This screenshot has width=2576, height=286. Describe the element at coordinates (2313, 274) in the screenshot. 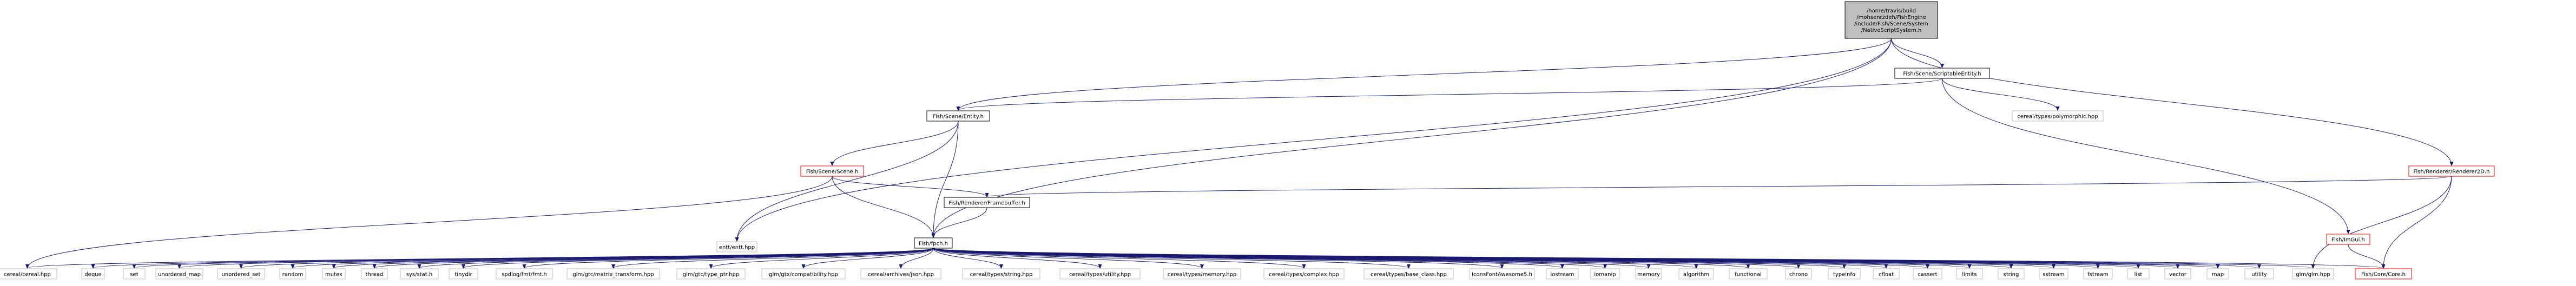

I see `node-l_glm: glm/glm.hpp` at that location.